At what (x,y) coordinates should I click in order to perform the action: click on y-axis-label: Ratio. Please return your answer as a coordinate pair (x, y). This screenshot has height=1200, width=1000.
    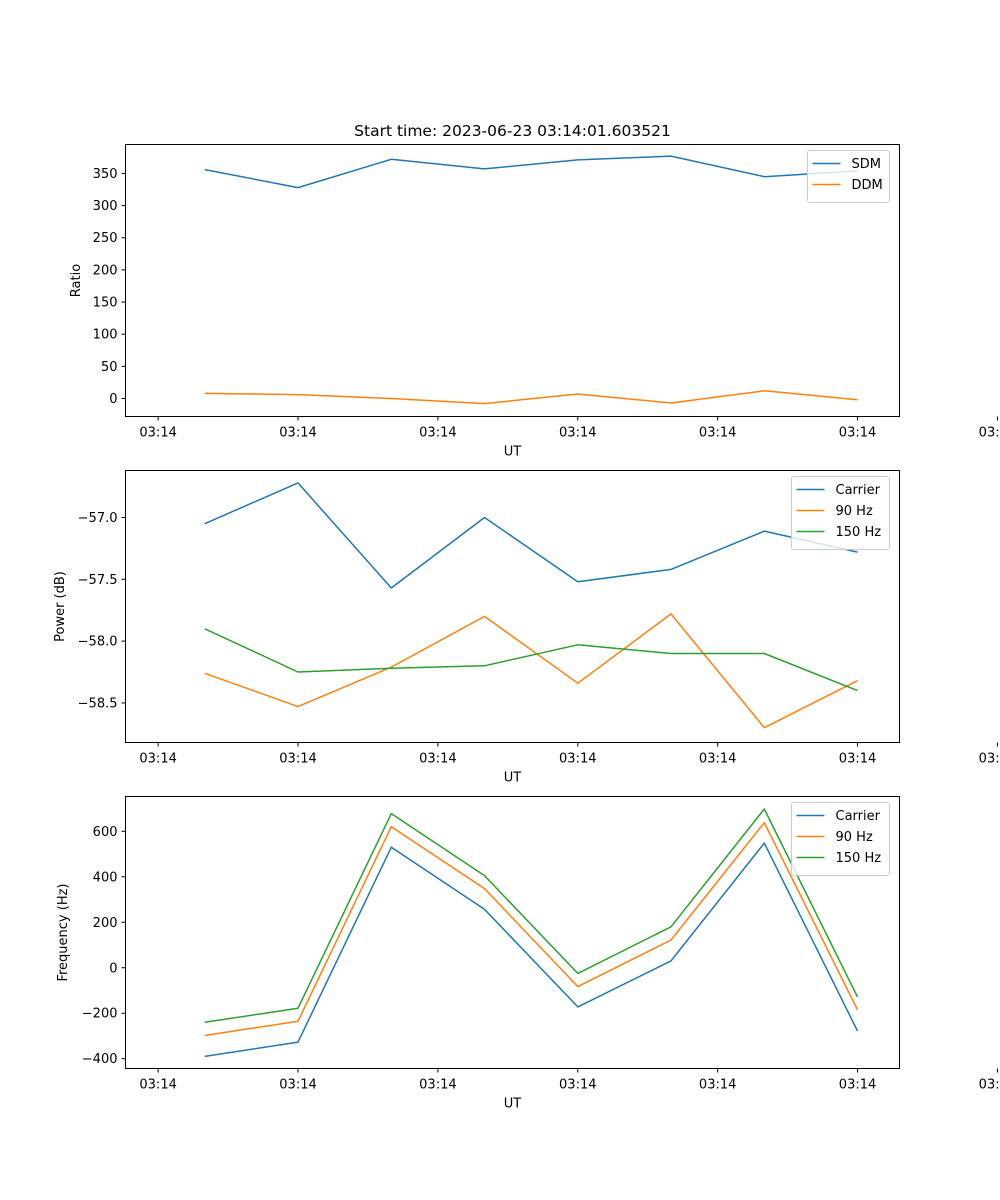
    Looking at the image, I should click on (76, 280).